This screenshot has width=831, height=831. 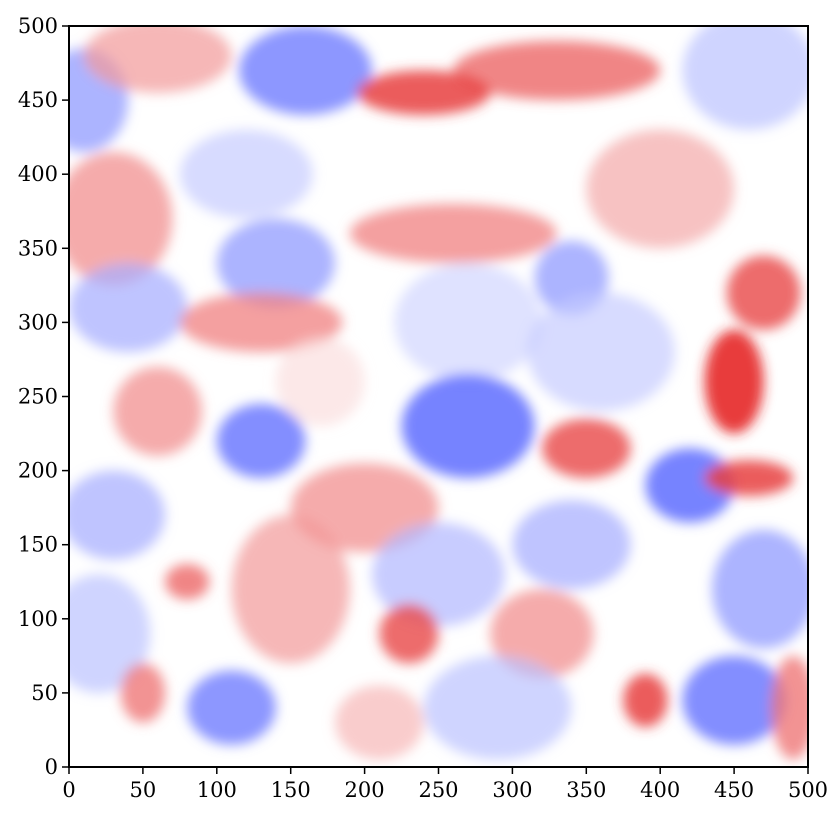 What do you see at coordinates (51, 767) in the screenshot?
I see `y-tick-label: 0` at bounding box center [51, 767].